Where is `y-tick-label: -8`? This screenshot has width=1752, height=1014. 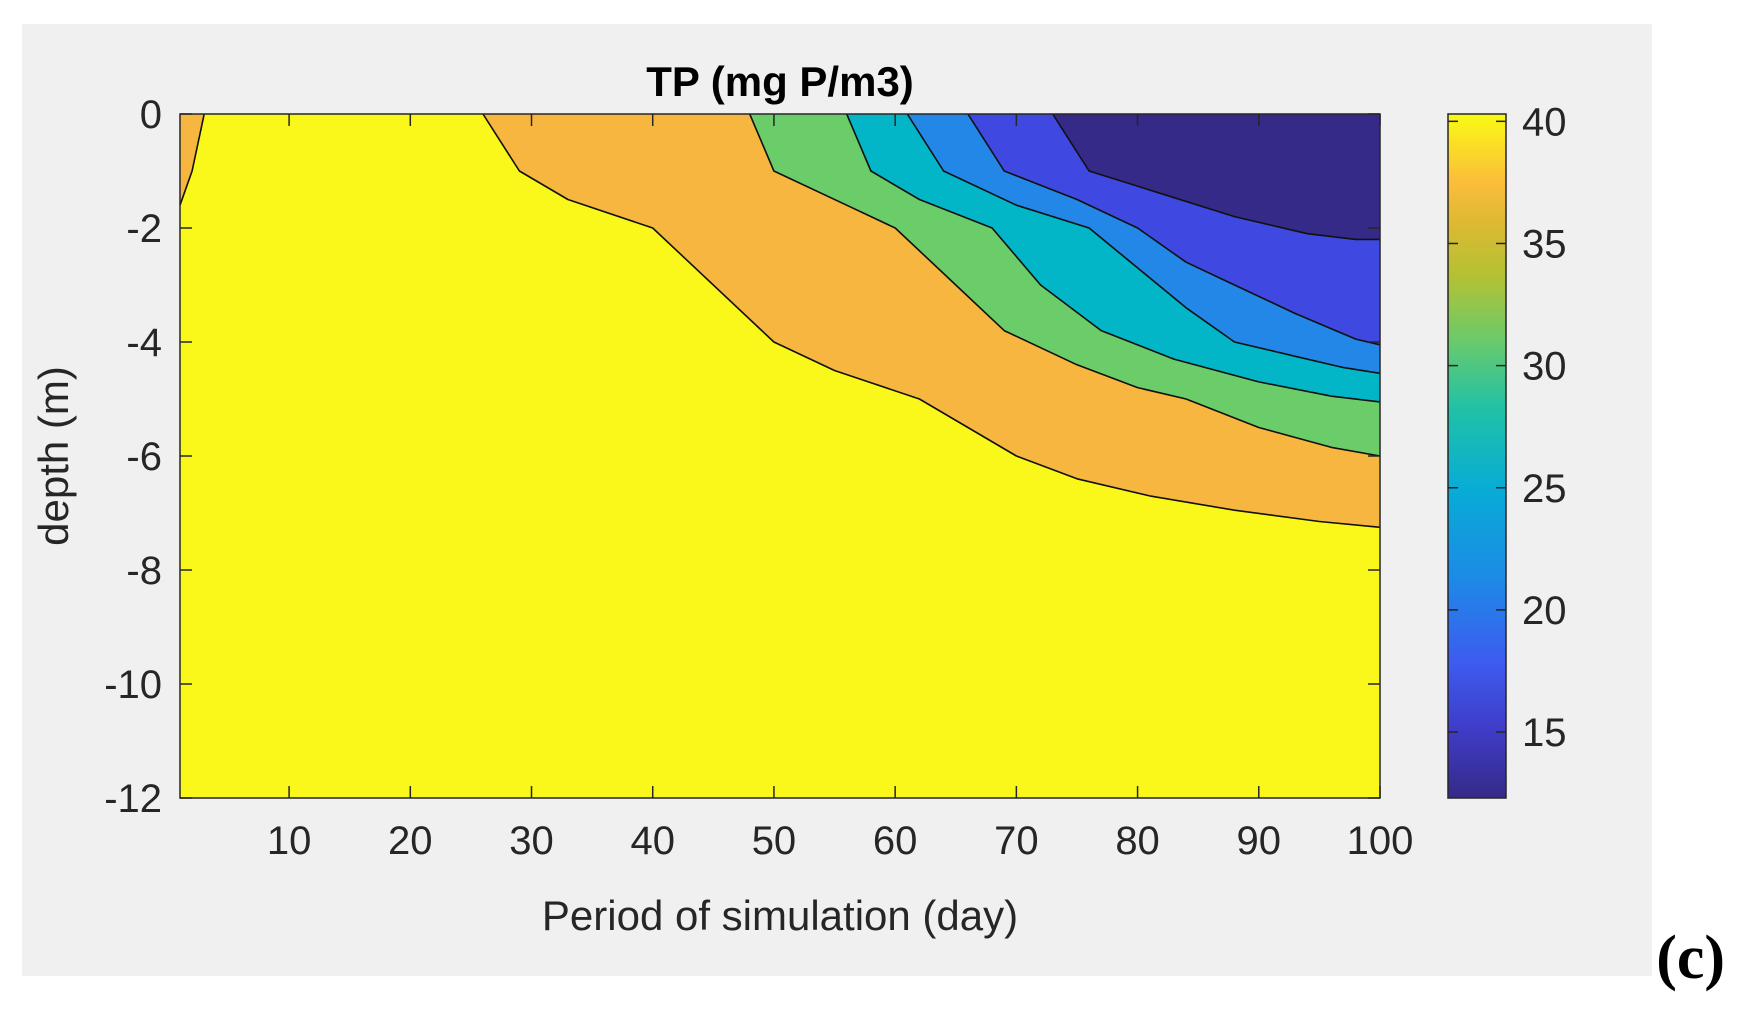 y-tick-label: -8 is located at coordinates (144, 571).